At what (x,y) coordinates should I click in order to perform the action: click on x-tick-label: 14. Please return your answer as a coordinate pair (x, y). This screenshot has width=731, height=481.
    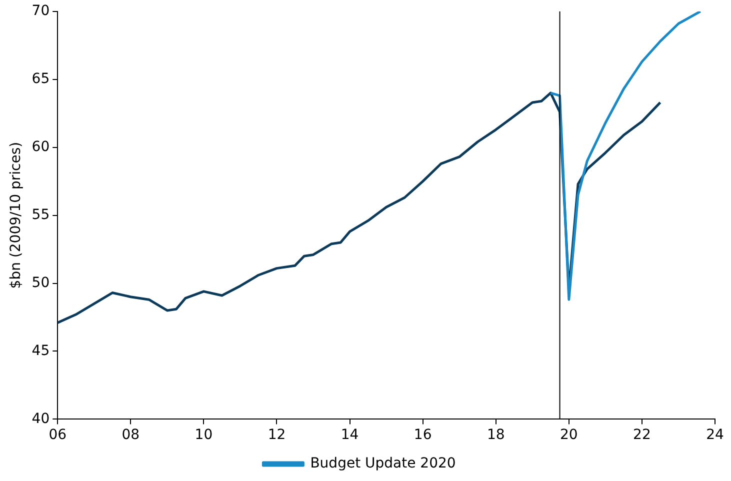
    Looking at the image, I should click on (349, 435).